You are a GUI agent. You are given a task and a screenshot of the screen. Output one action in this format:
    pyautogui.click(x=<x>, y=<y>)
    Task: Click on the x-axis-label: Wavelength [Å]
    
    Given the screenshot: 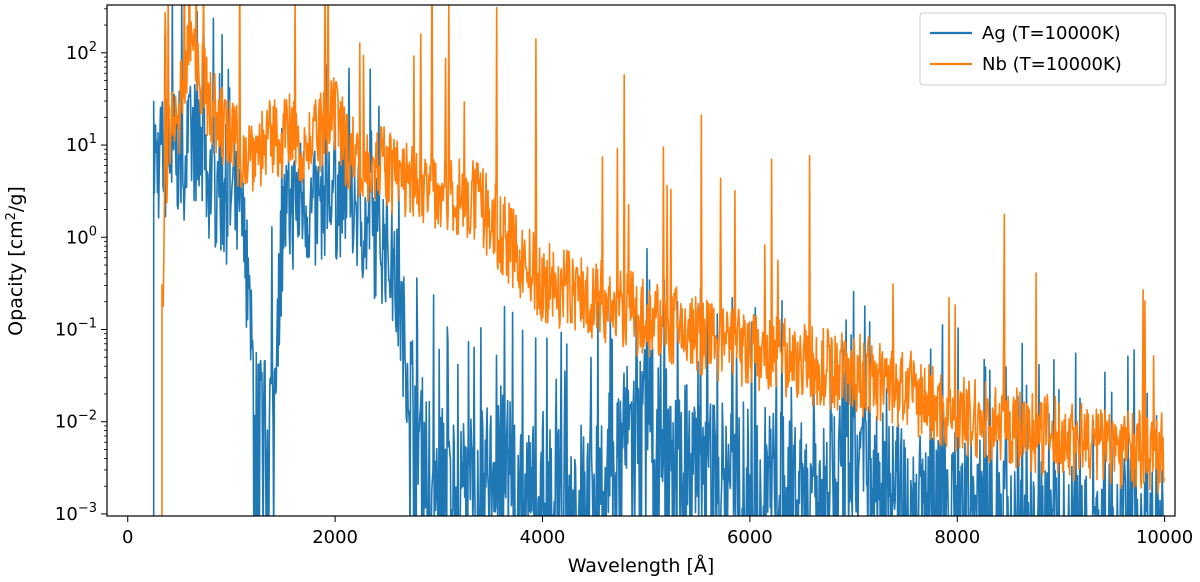 What is the action you would take?
    pyautogui.click(x=641, y=565)
    